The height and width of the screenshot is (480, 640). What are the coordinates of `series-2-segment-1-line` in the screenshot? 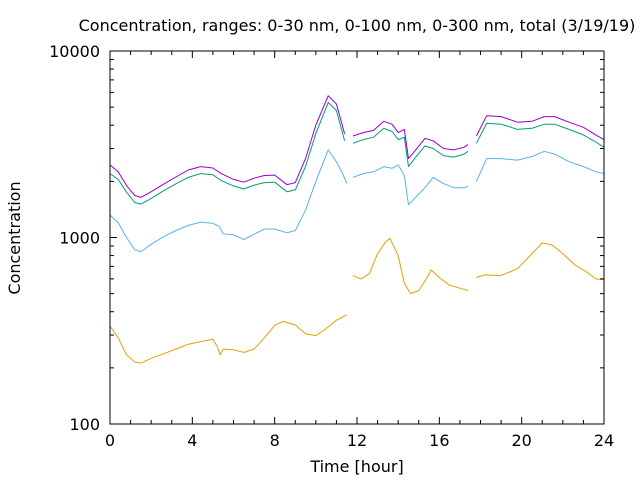 It's located at (410, 147).